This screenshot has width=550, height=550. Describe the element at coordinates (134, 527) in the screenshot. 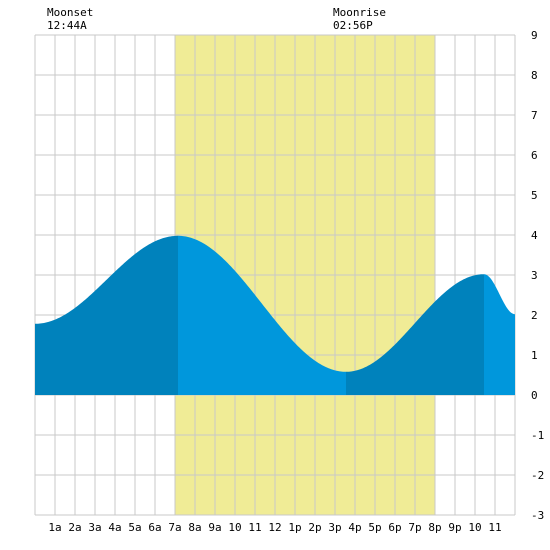

I see `x-tick-label: 5a` at that location.